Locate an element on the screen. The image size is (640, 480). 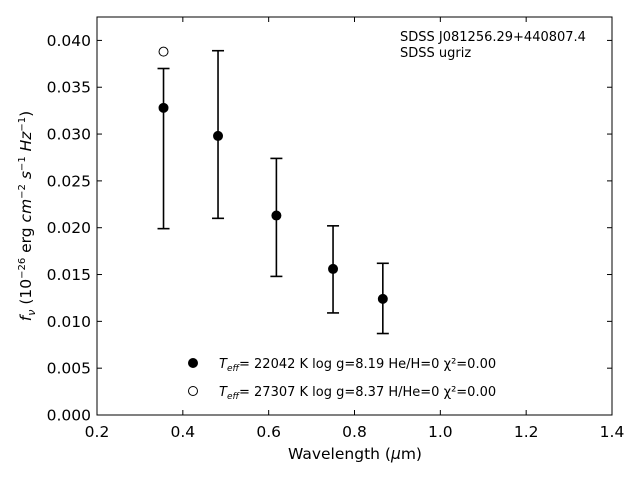
x-axis-title: Wavelength (μm) is located at coordinates (355, 454).